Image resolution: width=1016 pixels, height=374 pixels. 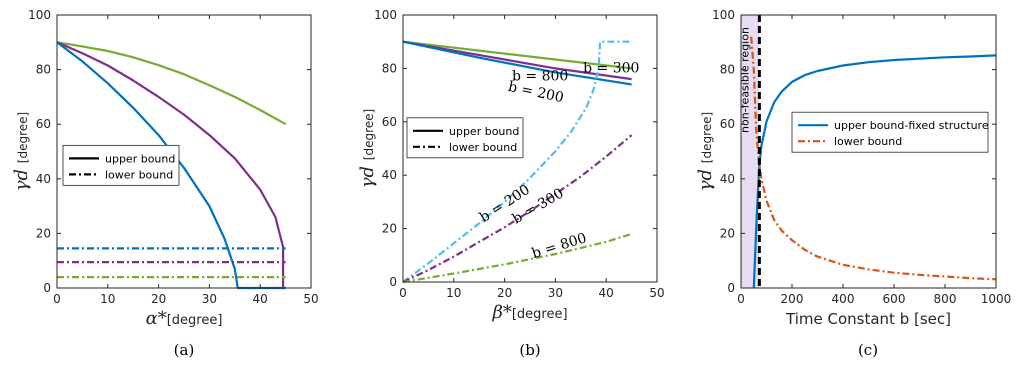 I want to click on panel-caption: (c), so click(x=868, y=350).